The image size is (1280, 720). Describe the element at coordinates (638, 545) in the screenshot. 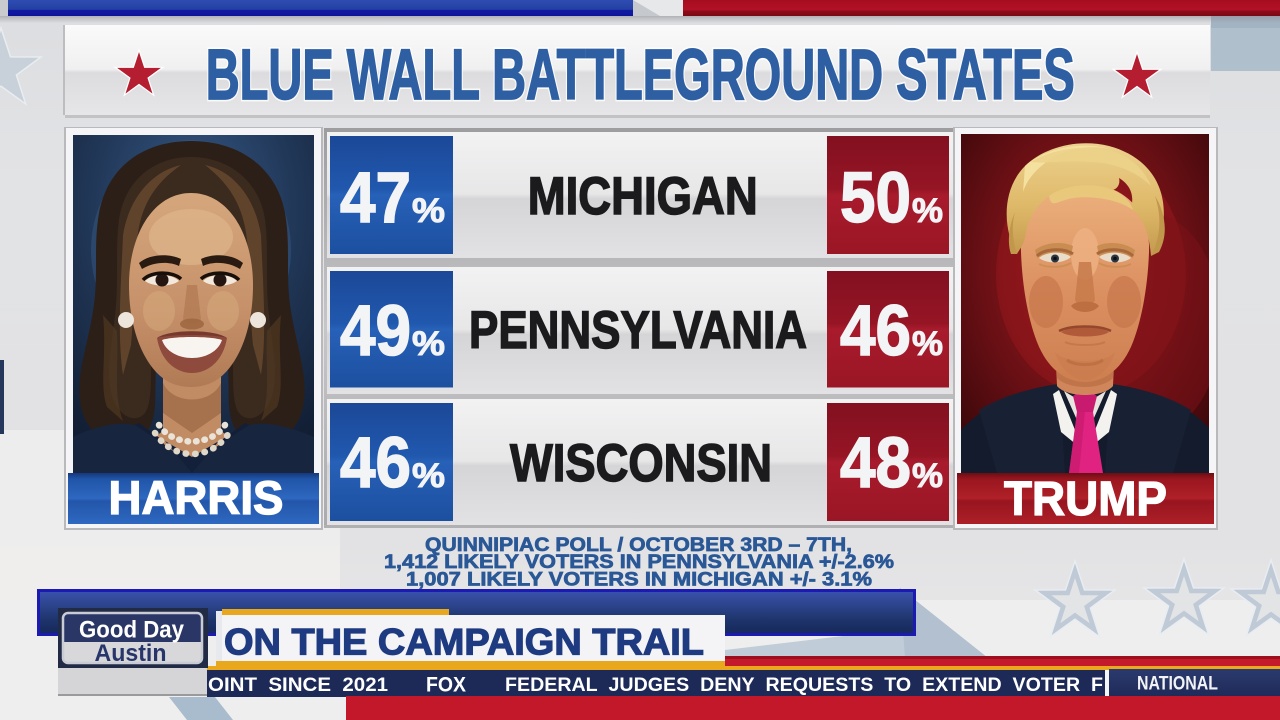

I see `svg-text:QUINNIPIAC POLL / OCTOBER 3RD: QUINNIPIAC POLL / OCTOBER 3RD – 7TH,` at that location.